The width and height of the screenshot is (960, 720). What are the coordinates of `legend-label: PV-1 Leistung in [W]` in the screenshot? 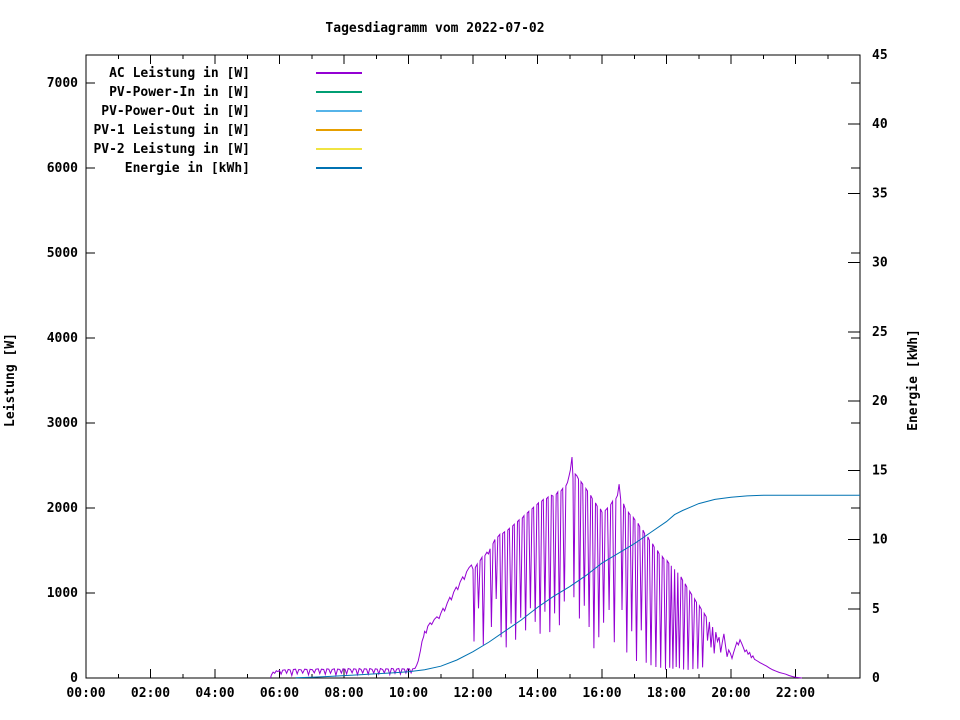 It's located at (171, 130).